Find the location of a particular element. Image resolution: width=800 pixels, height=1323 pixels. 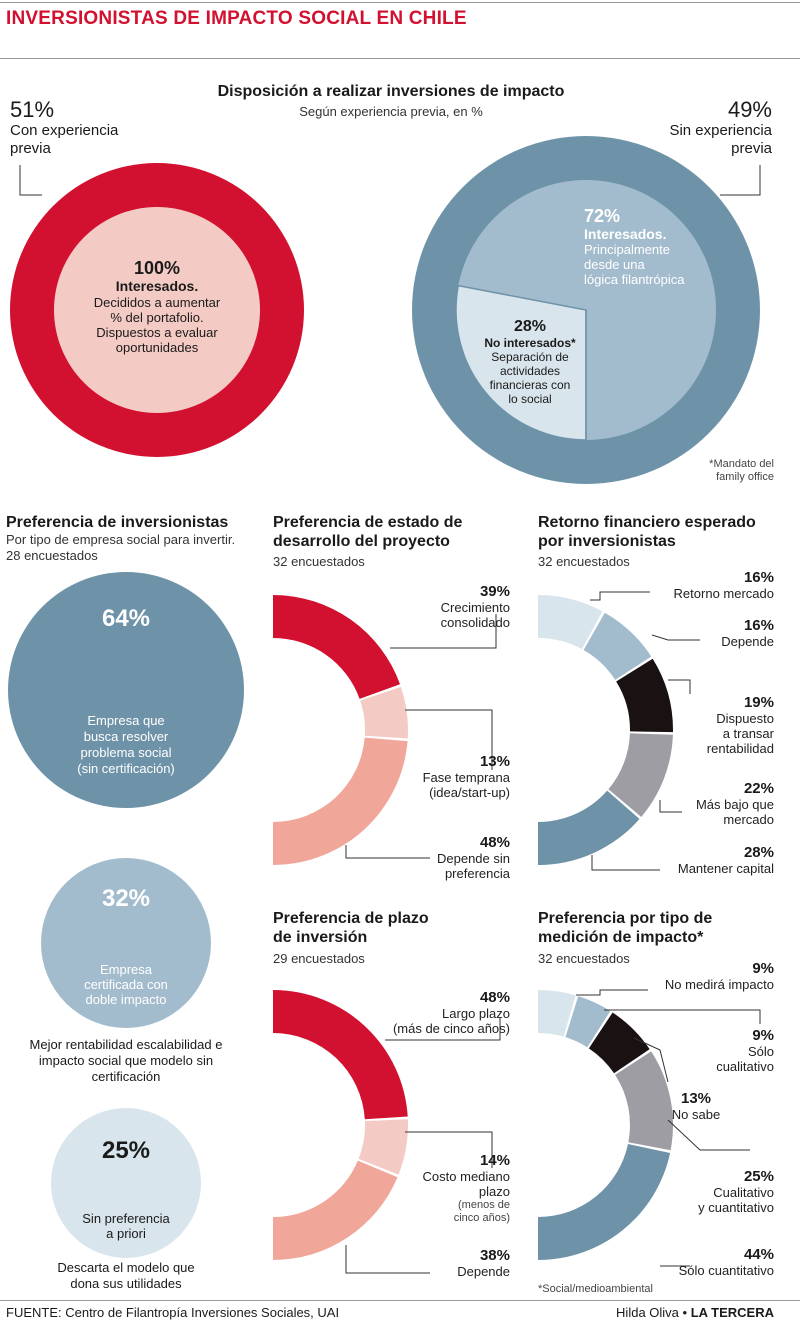

right-footnote: *Mandato del family office is located at coordinates (741, 470).